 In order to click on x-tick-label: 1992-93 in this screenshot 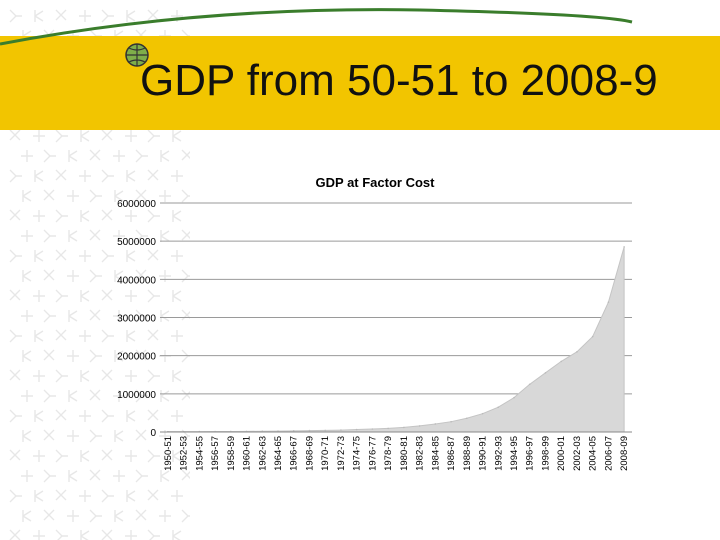, I will do `click(498, 453)`.